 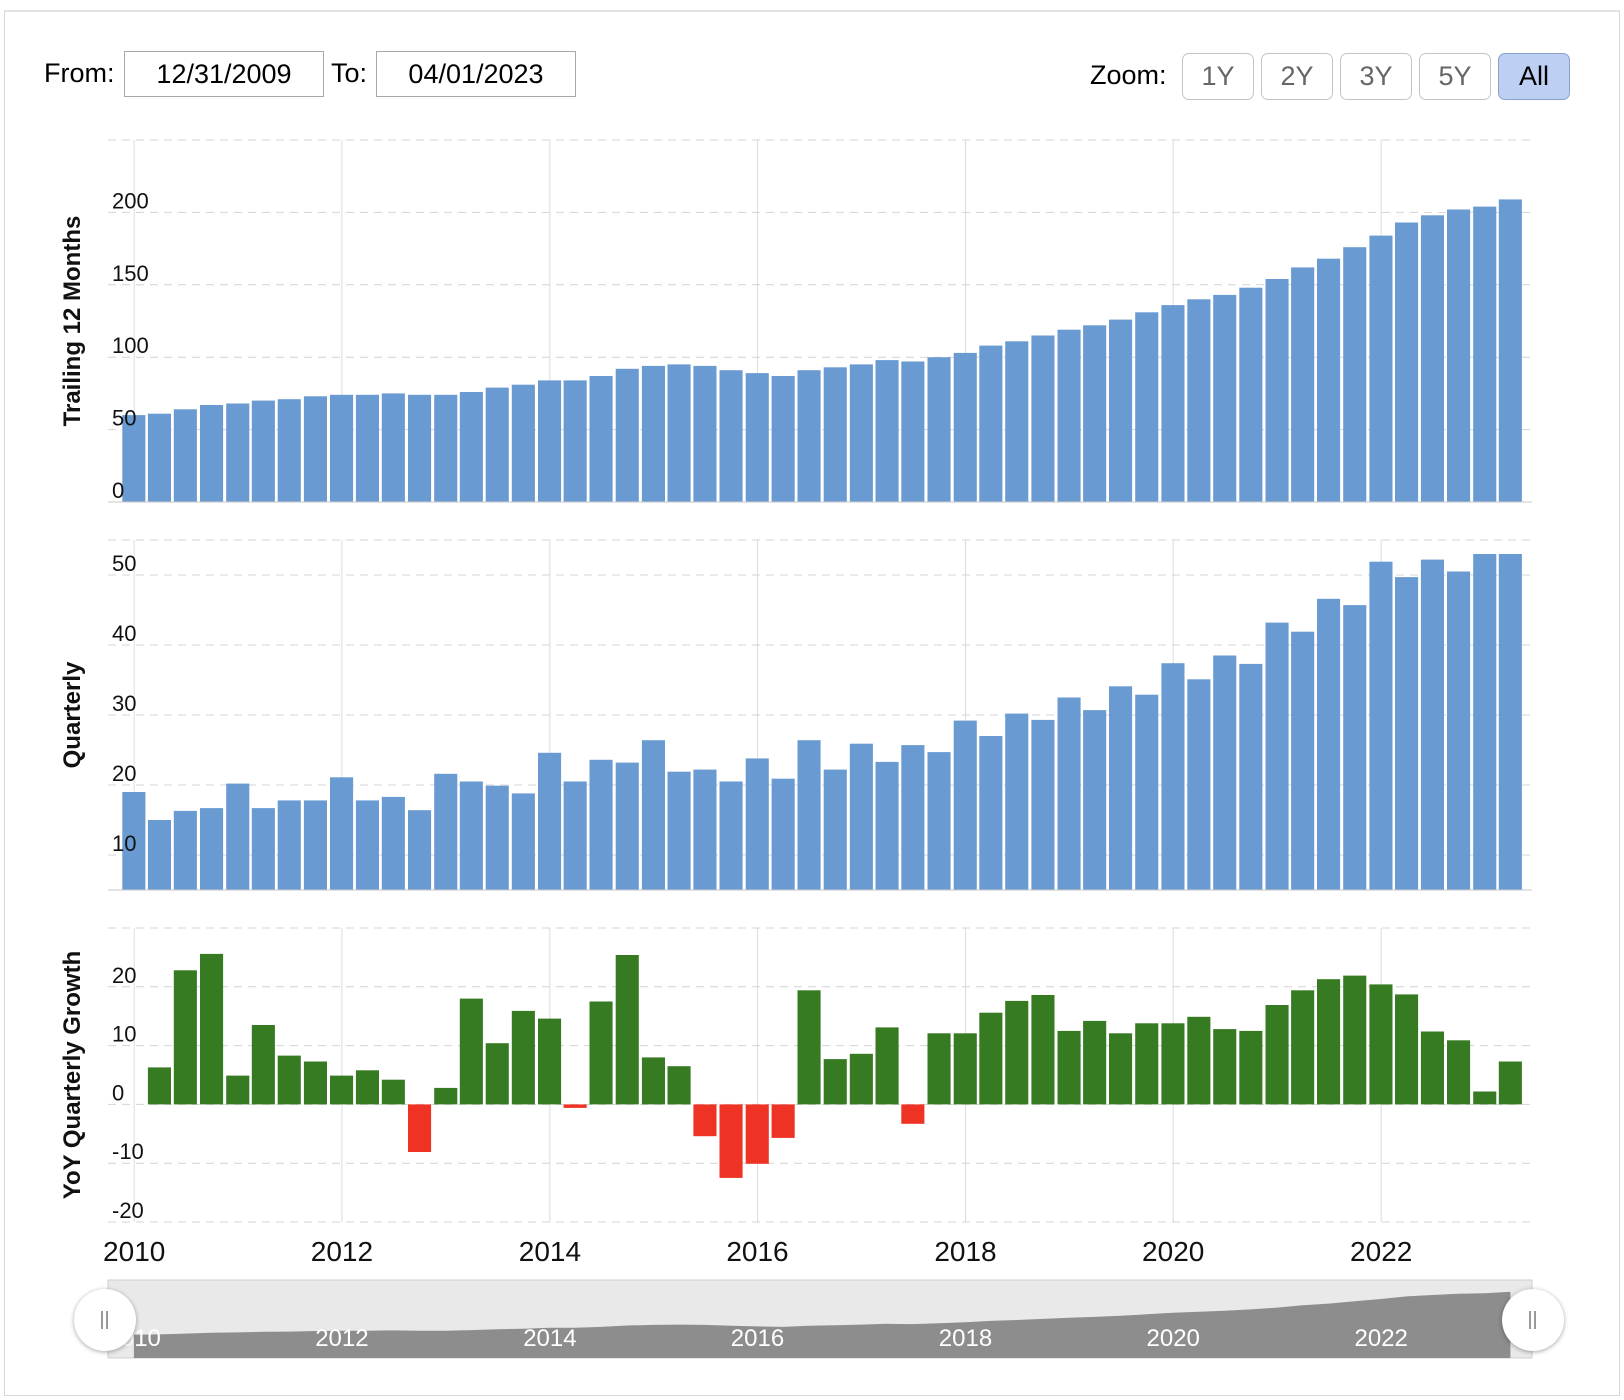 What do you see at coordinates (1218, 76) in the screenshot?
I see `zoom-1y-button: 1Y` at bounding box center [1218, 76].